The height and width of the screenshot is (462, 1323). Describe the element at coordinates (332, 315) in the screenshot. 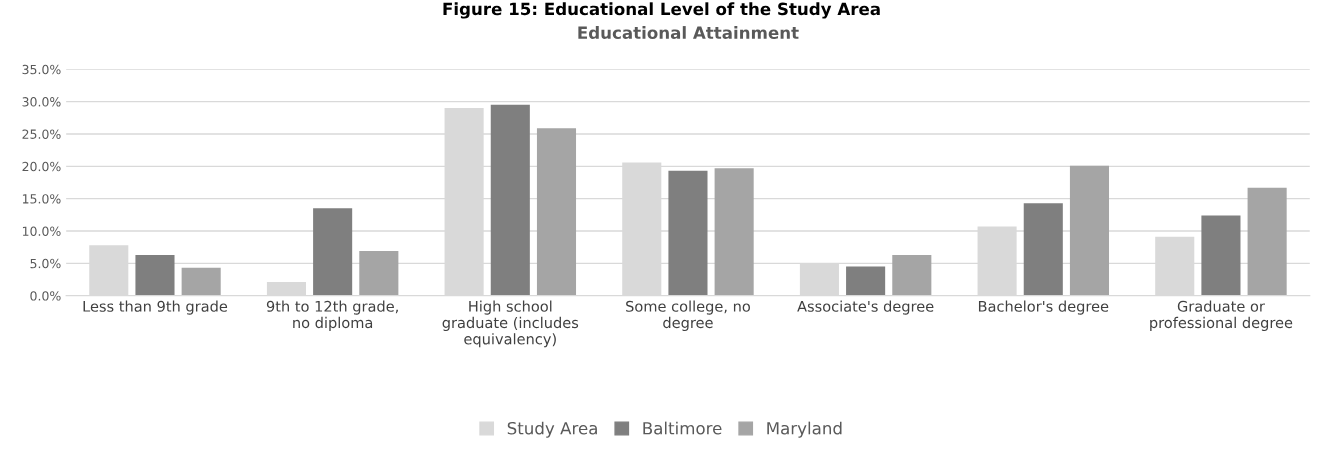

I see `x-tick-label: 9th to 12th grade, no diploma` at that location.